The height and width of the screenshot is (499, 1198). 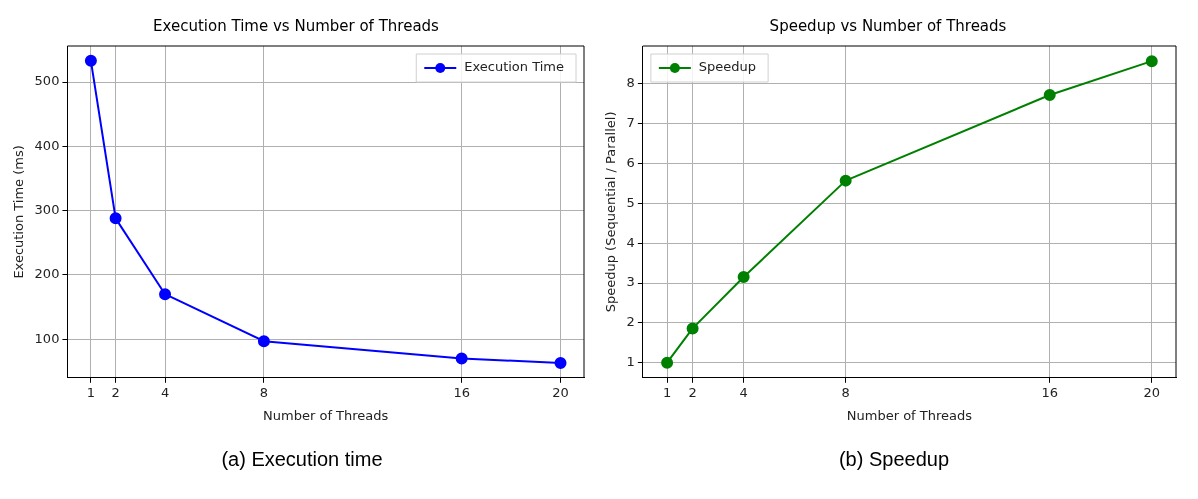 I want to click on text: (b) Speedup, so click(x=894, y=459).